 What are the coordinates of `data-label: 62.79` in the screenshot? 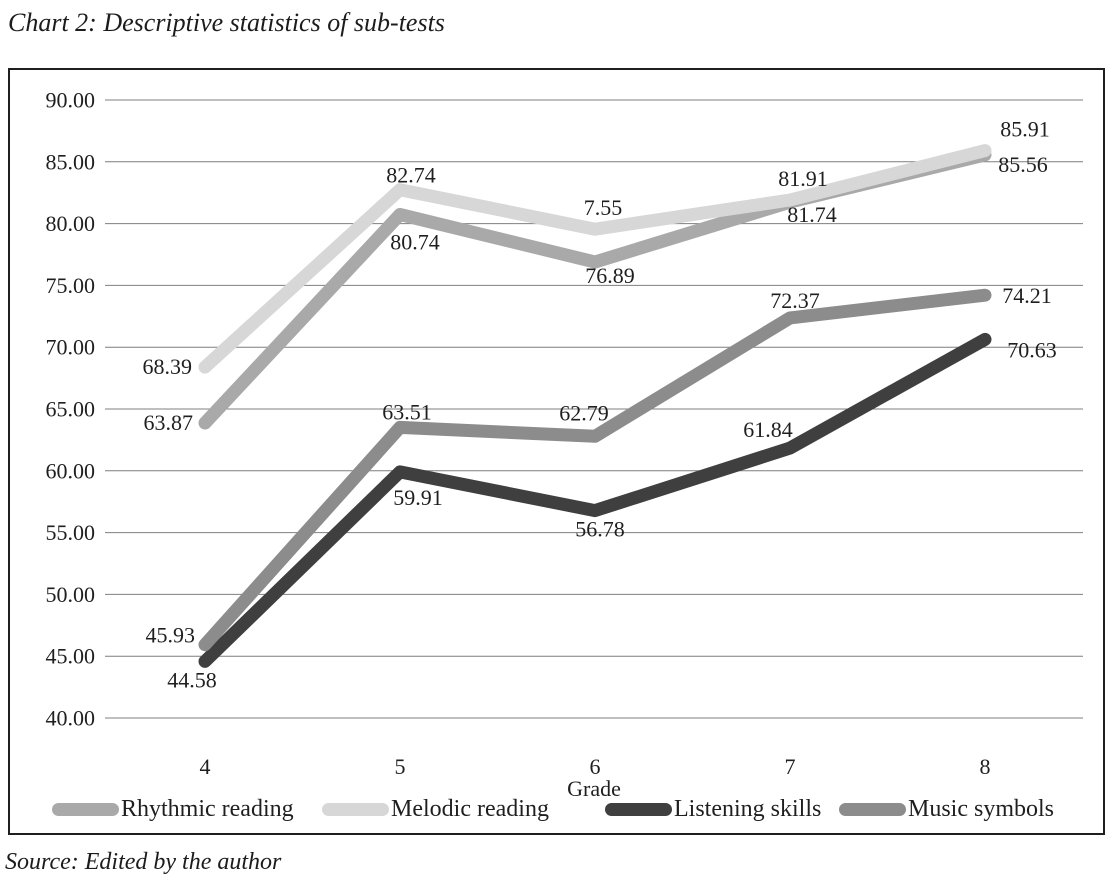 It's located at (584, 412).